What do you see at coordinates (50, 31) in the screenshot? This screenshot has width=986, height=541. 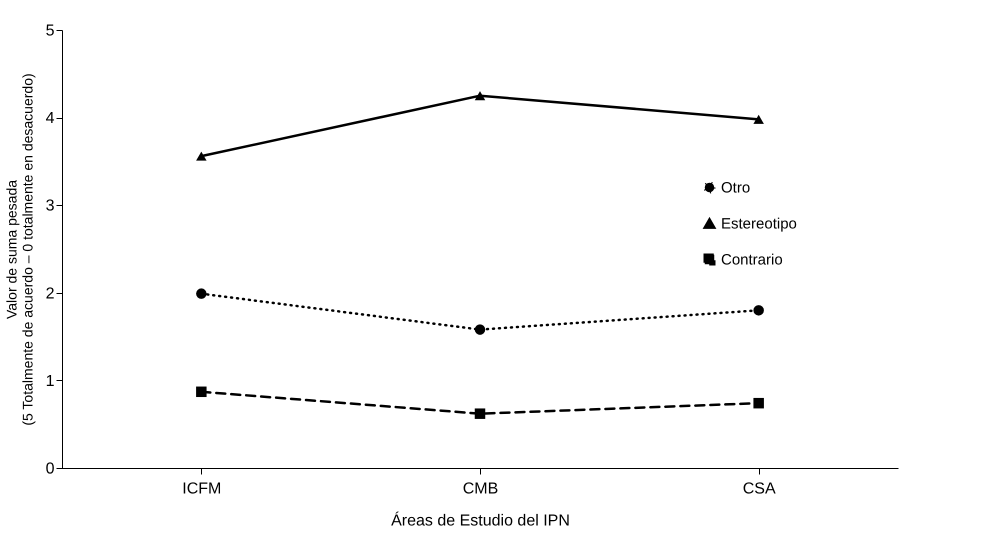 I see `y-tick-label: 5` at bounding box center [50, 31].